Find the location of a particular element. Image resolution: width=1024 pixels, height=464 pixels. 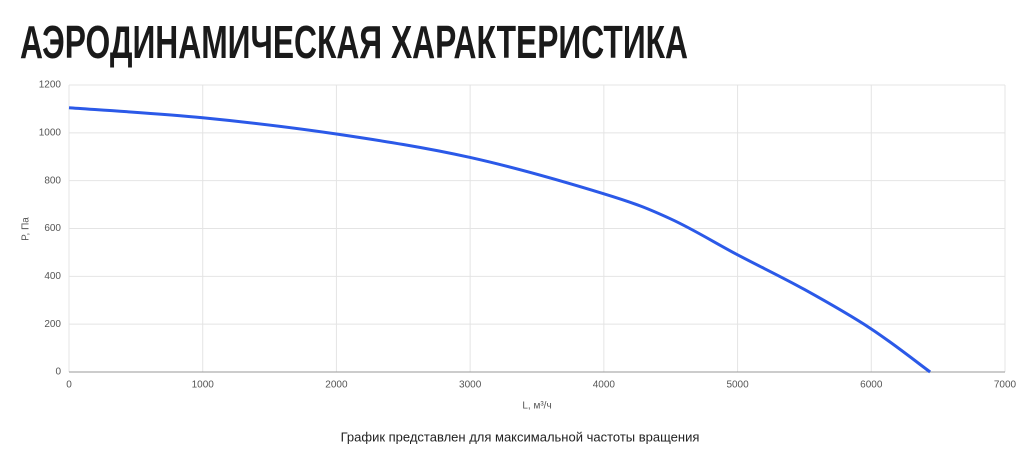

x-tick-label: 4000 is located at coordinates (604, 385).